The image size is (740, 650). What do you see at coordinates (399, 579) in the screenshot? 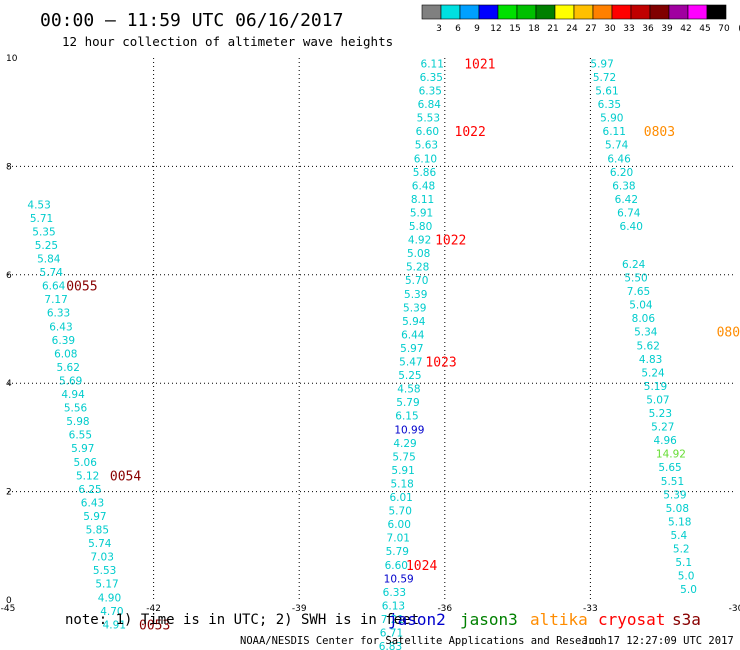
I see `swh-value: 10.59` at bounding box center [399, 579].